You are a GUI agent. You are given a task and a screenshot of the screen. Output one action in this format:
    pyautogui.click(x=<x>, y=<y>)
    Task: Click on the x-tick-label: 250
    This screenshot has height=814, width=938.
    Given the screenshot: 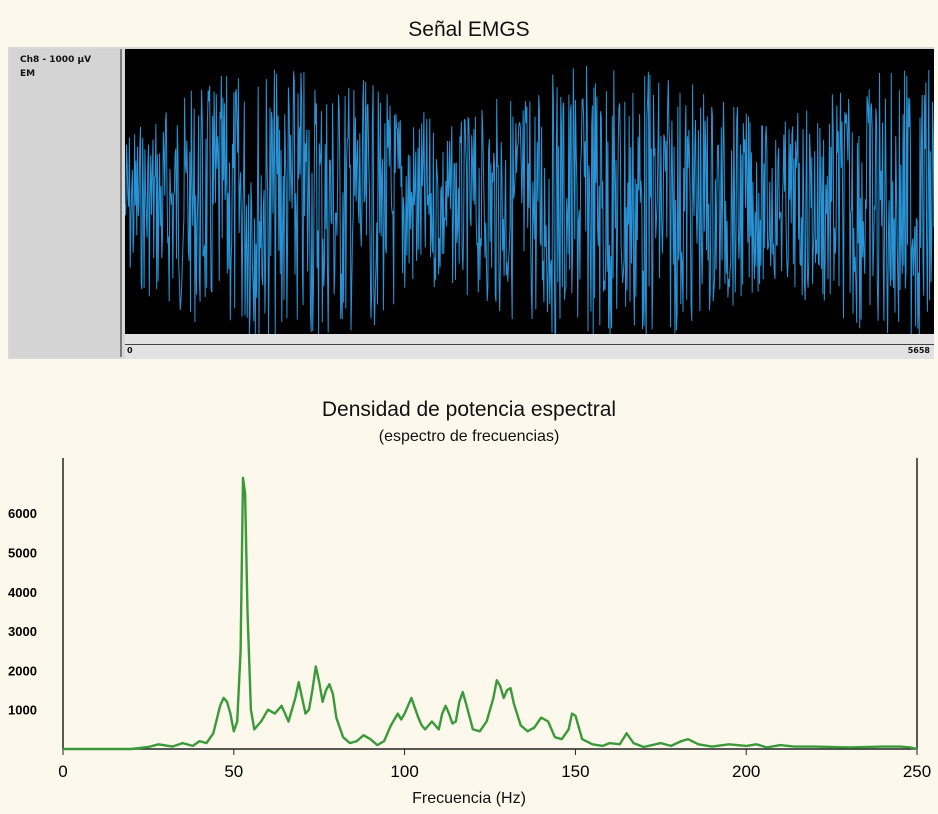 What is the action you would take?
    pyautogui.click(x=917, y=771)
    